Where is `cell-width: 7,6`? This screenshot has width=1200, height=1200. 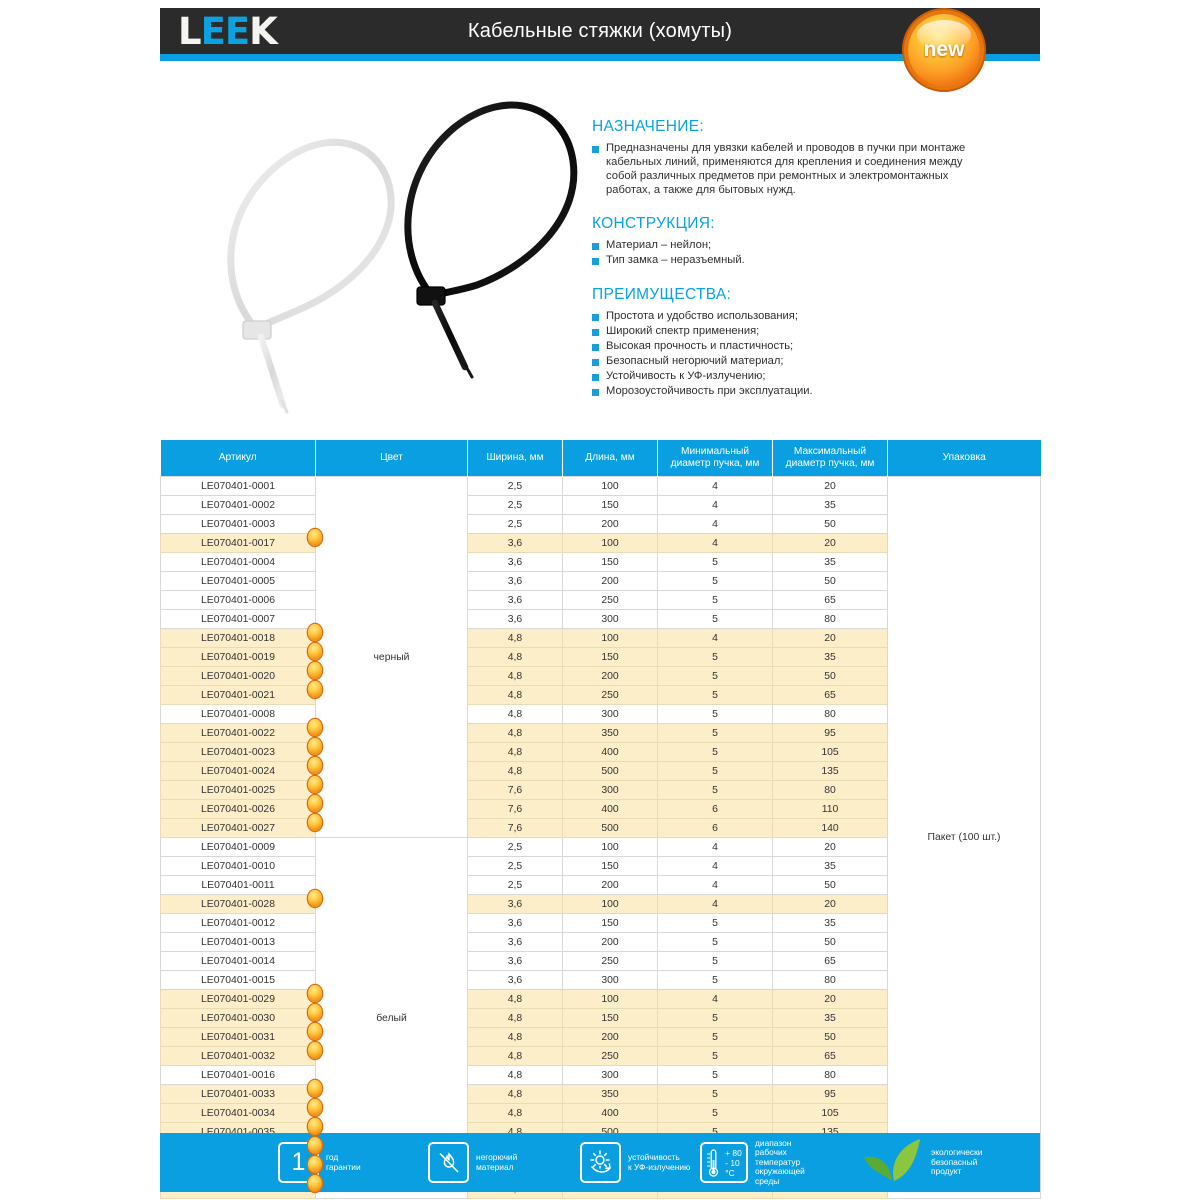 cell-width: 7,6 is located at coordinates (515, 790).